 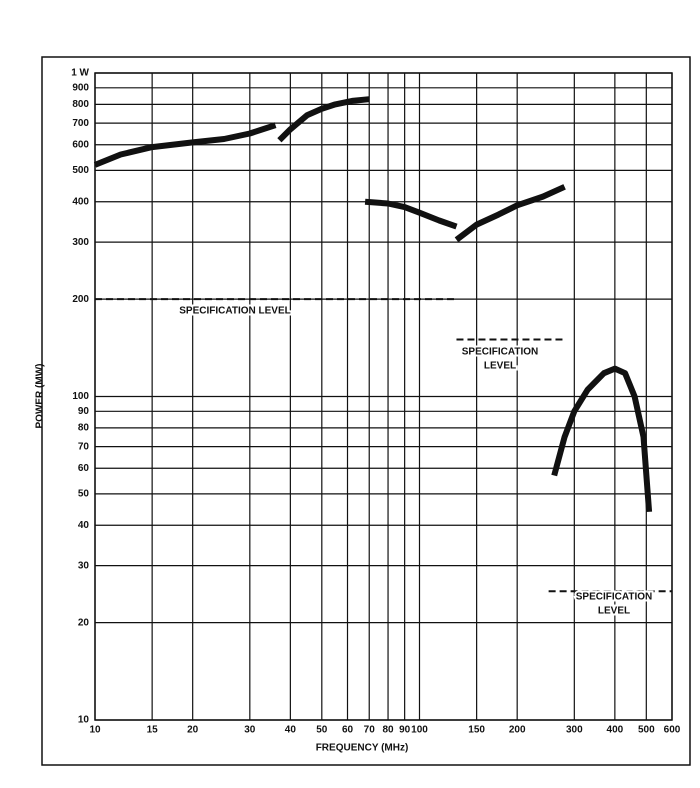 What do you see at coordinates (476, 730) in the screenshot?
I see `x-tick-label: 150` at bounding box center [476, 730].